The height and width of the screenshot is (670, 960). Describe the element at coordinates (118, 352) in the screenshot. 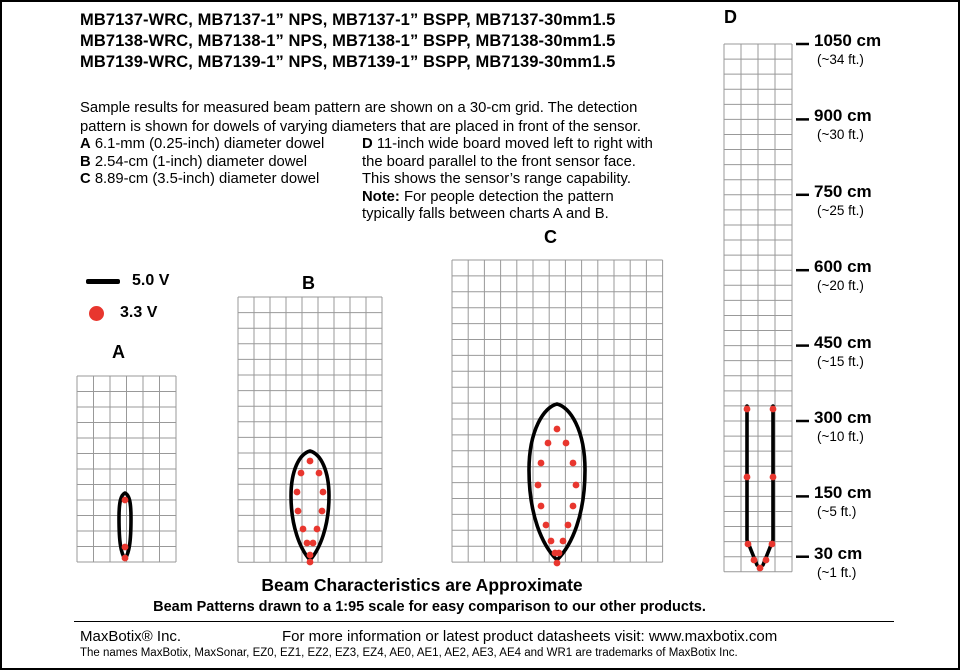

I see `chart-label-a: A` at that location.